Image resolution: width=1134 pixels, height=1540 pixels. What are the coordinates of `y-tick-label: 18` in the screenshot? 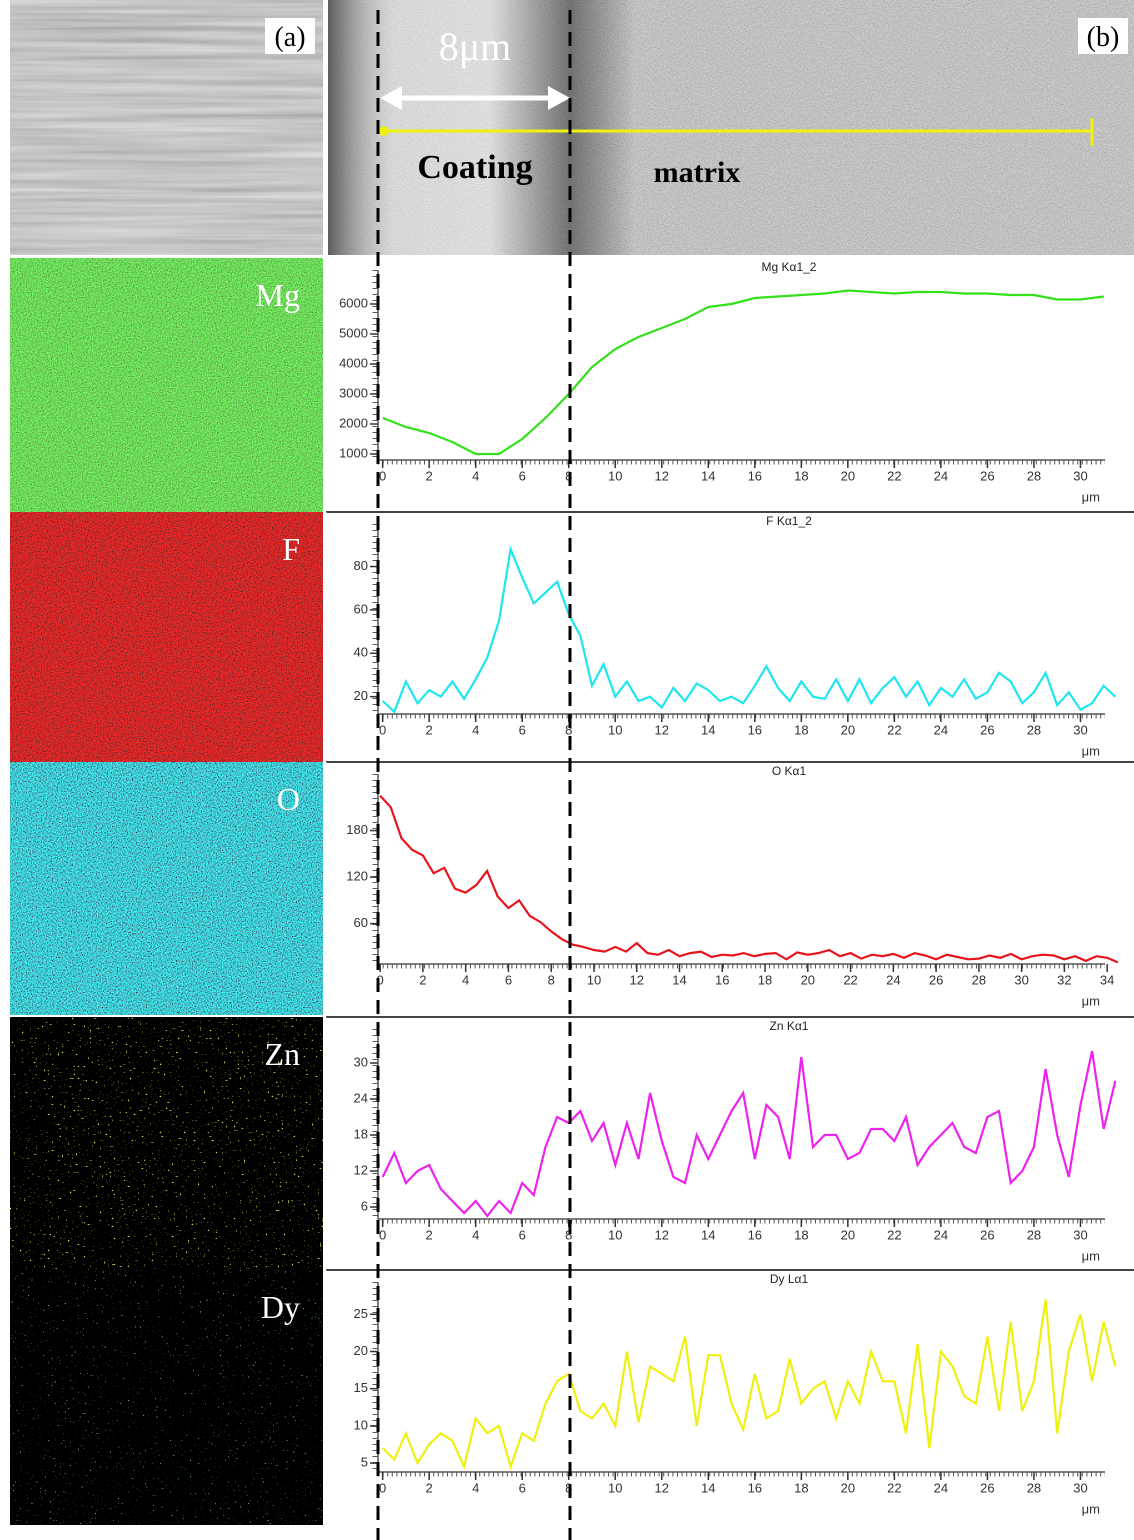 It's located at (361, 1133).